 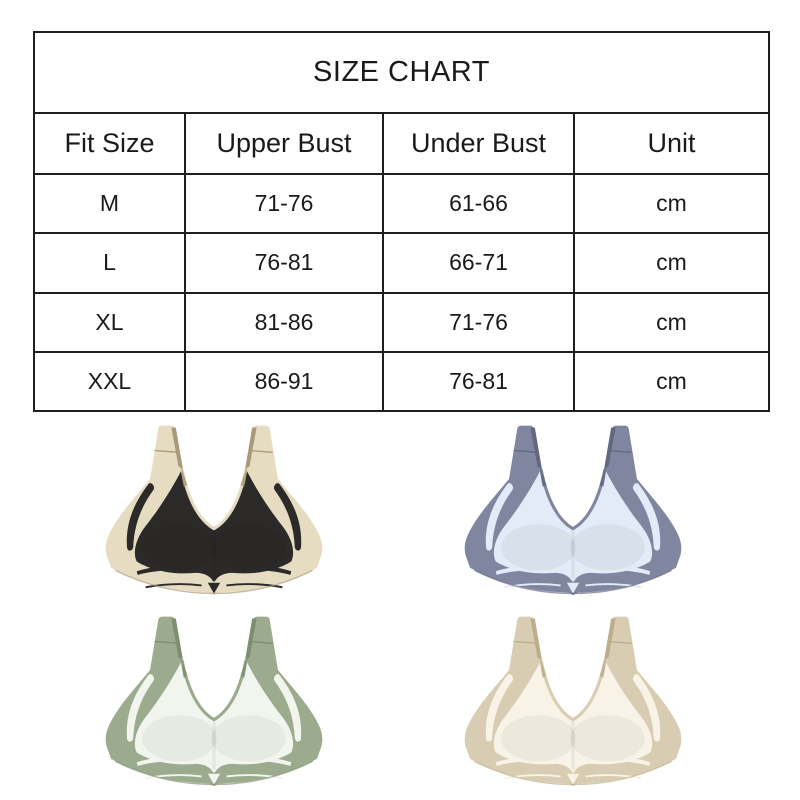 I want to click on bra-lightblue-slate, so click(x=573, y=514).